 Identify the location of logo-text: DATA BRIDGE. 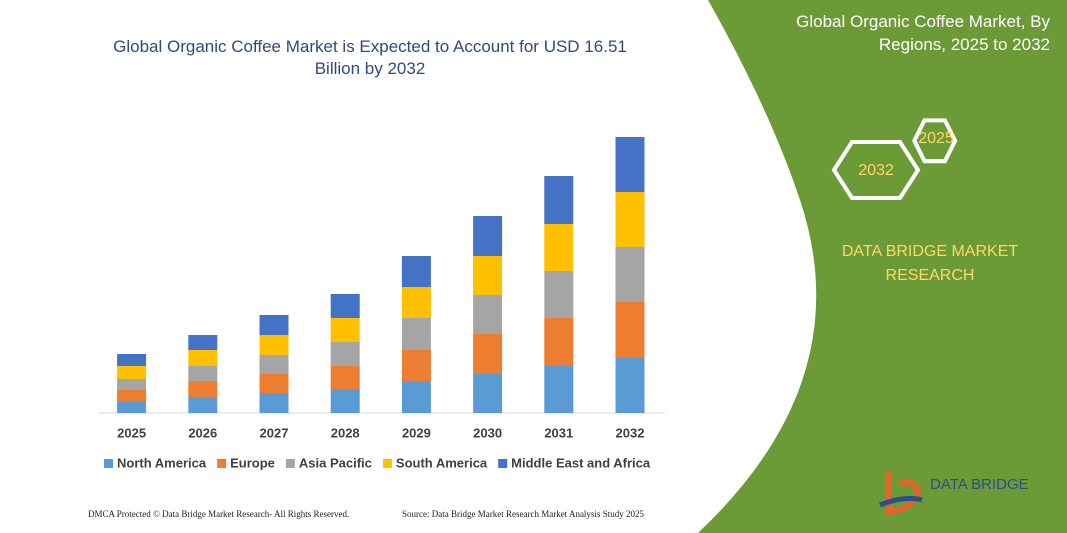
(979, 484).